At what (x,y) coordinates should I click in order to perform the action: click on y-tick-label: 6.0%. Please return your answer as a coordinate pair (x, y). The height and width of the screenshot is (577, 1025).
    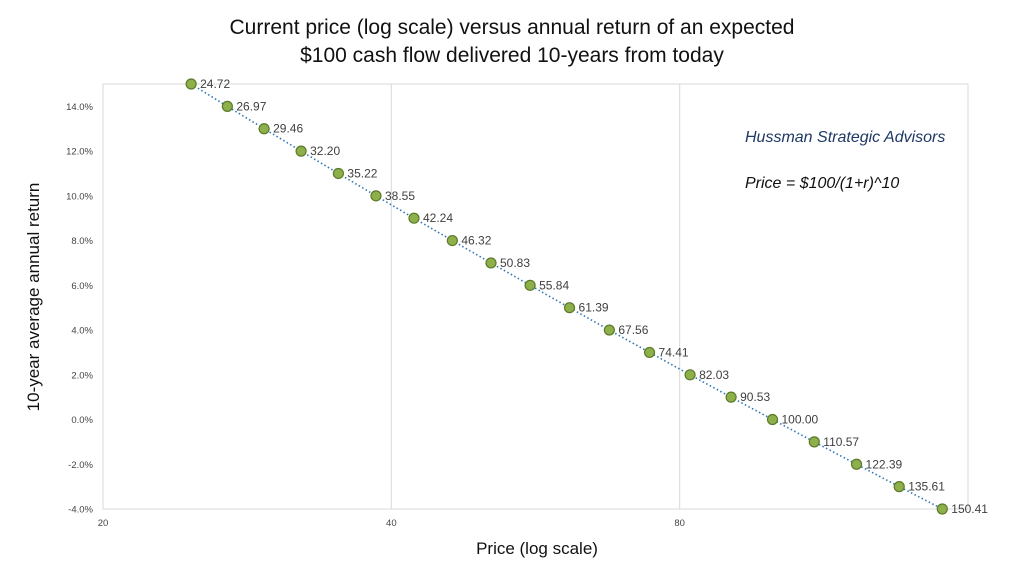
    Looking at the image, I should click on (82, 286).